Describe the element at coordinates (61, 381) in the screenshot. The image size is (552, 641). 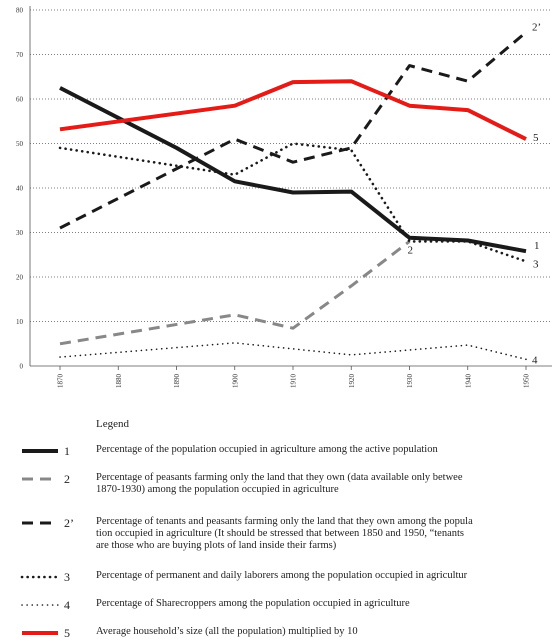
I see `x-tick-label: 1870` at that location.